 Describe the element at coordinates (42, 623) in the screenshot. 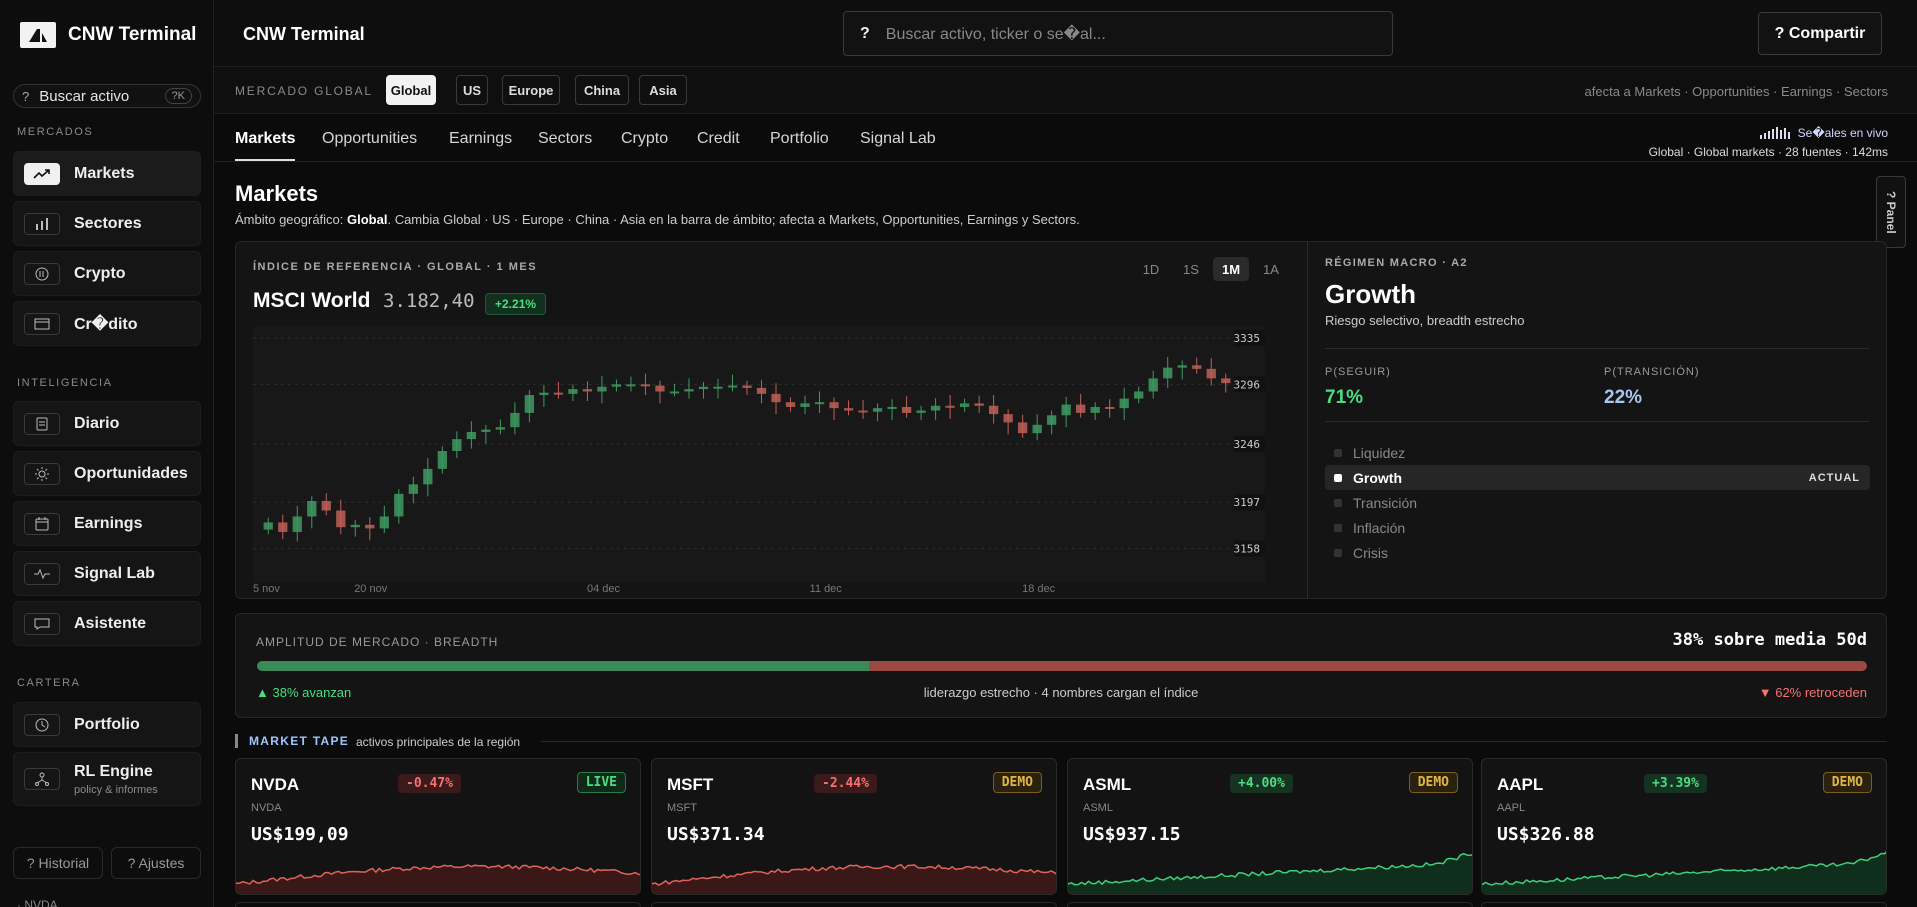

I see `chat-icon` at that location.